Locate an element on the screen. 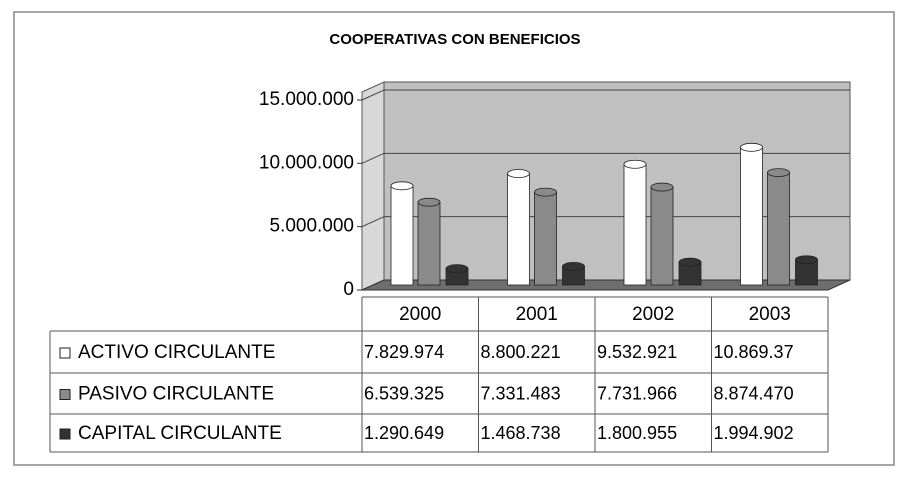  value-label: 8.874.470 is located at coordinates (754, 393).